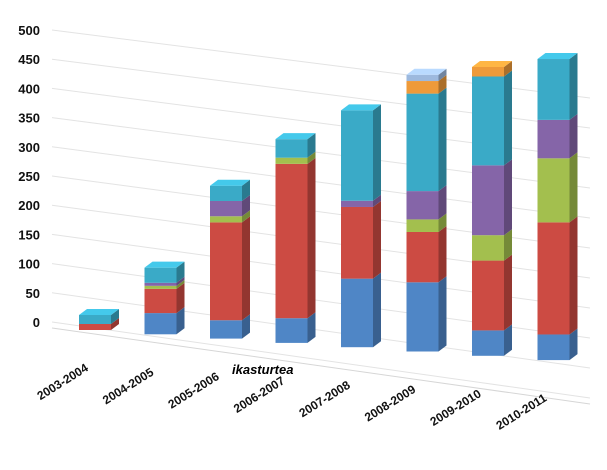  What do you see at coordinates (259, 394) in the screenshot?
I see `x-tick-label-2006-2007: 2006-2007` at bounding box center [259, 394].